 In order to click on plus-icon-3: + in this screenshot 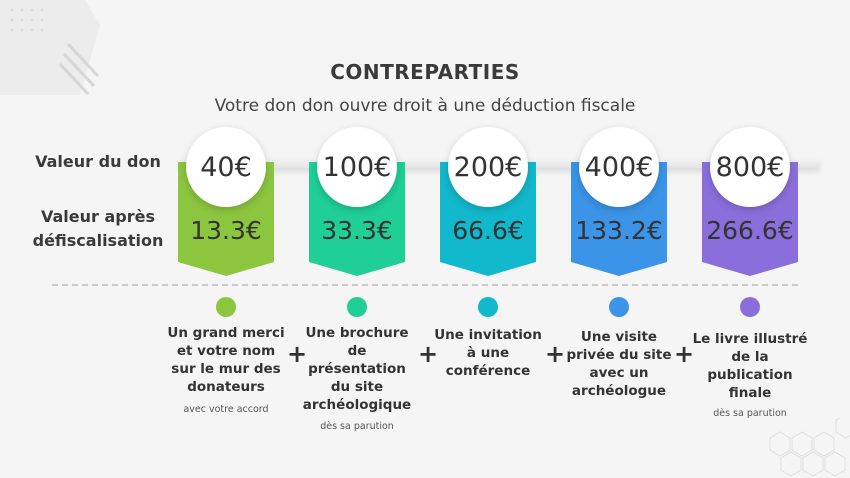, I will do `click(555, 354)`.